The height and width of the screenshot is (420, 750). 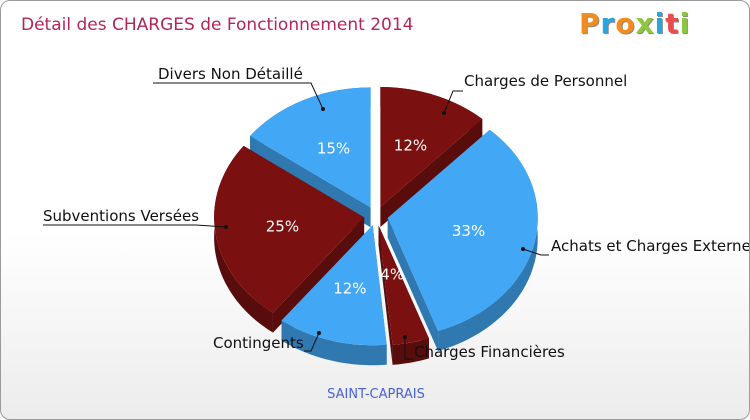 I want to click on slice-value-label-3: 12%, so click(x=349, y=289).